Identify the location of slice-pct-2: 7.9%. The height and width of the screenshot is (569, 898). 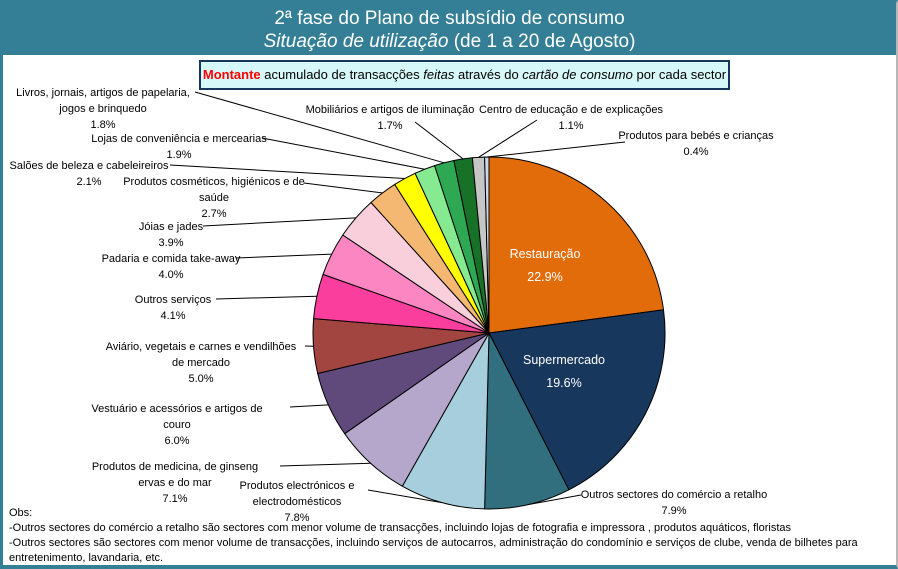
(674, 511).